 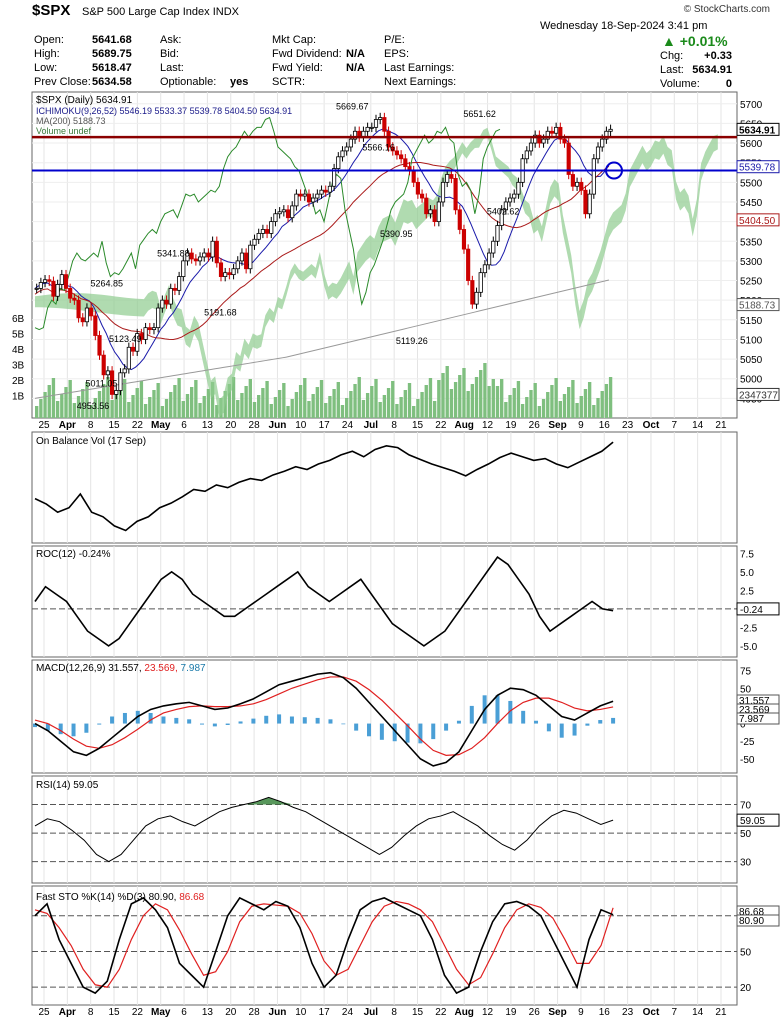 What do you see at coordinates (297, 68) in the screenshot?
I see `quote-label: Fwd Yield:` at bounding box center [297, 68].